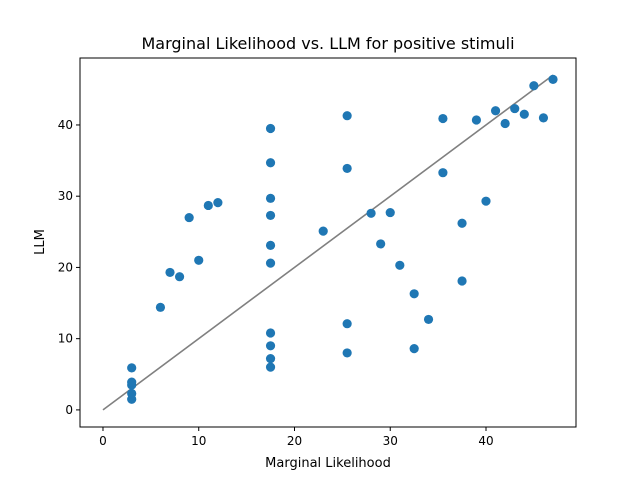 The width and height of the screenshot is (640, 480). I want to click on y-axis-ticks: 0 10 20 30 40, so click(69, 267).